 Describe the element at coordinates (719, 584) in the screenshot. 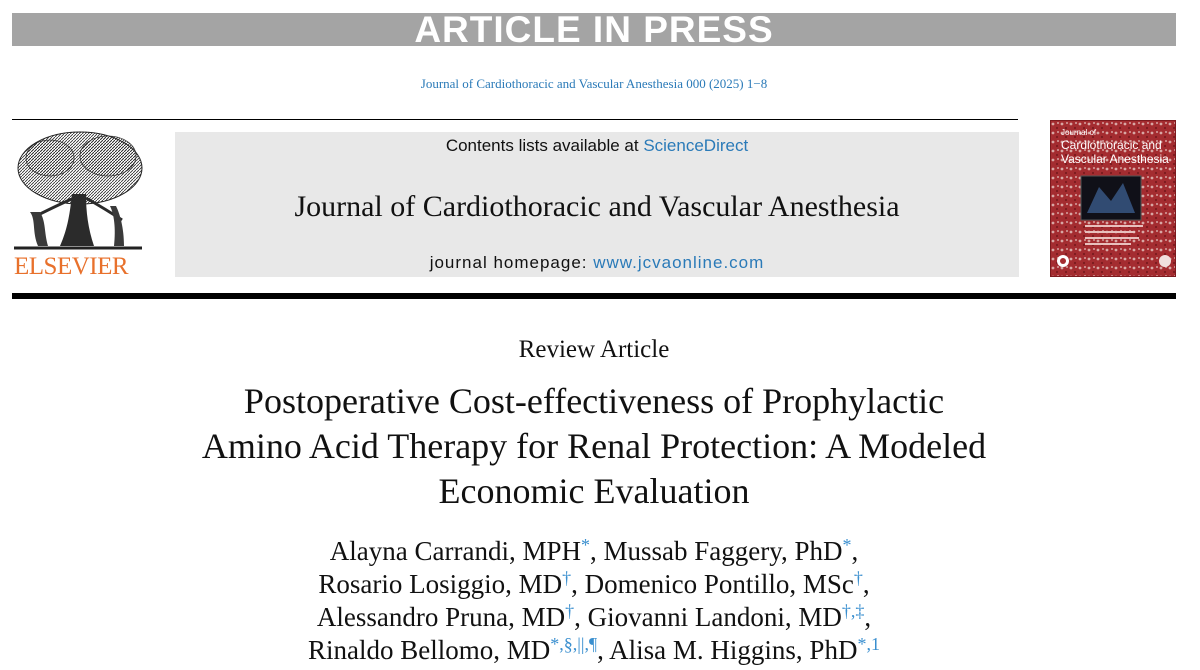

I see `author-name: Domenico Pontillo, MSc` at that location.